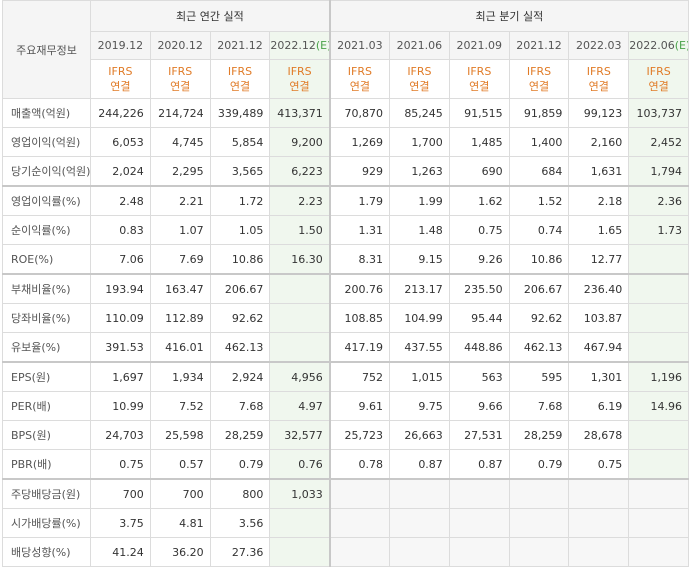  I want to click on period-header: 2021.12, so click(240, 45).